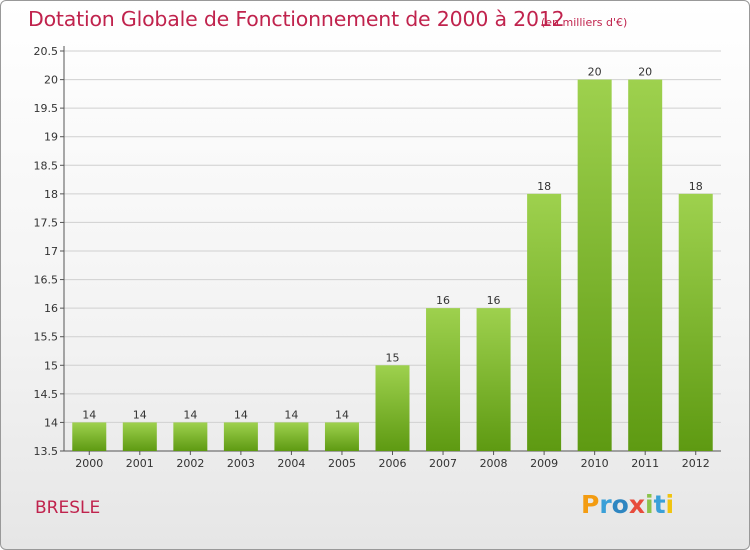 This screenshot has width=750, height=550. Describe the element at coordinates (51, 422) in the screenshot. I see `y-tick-label: 14` at that location.